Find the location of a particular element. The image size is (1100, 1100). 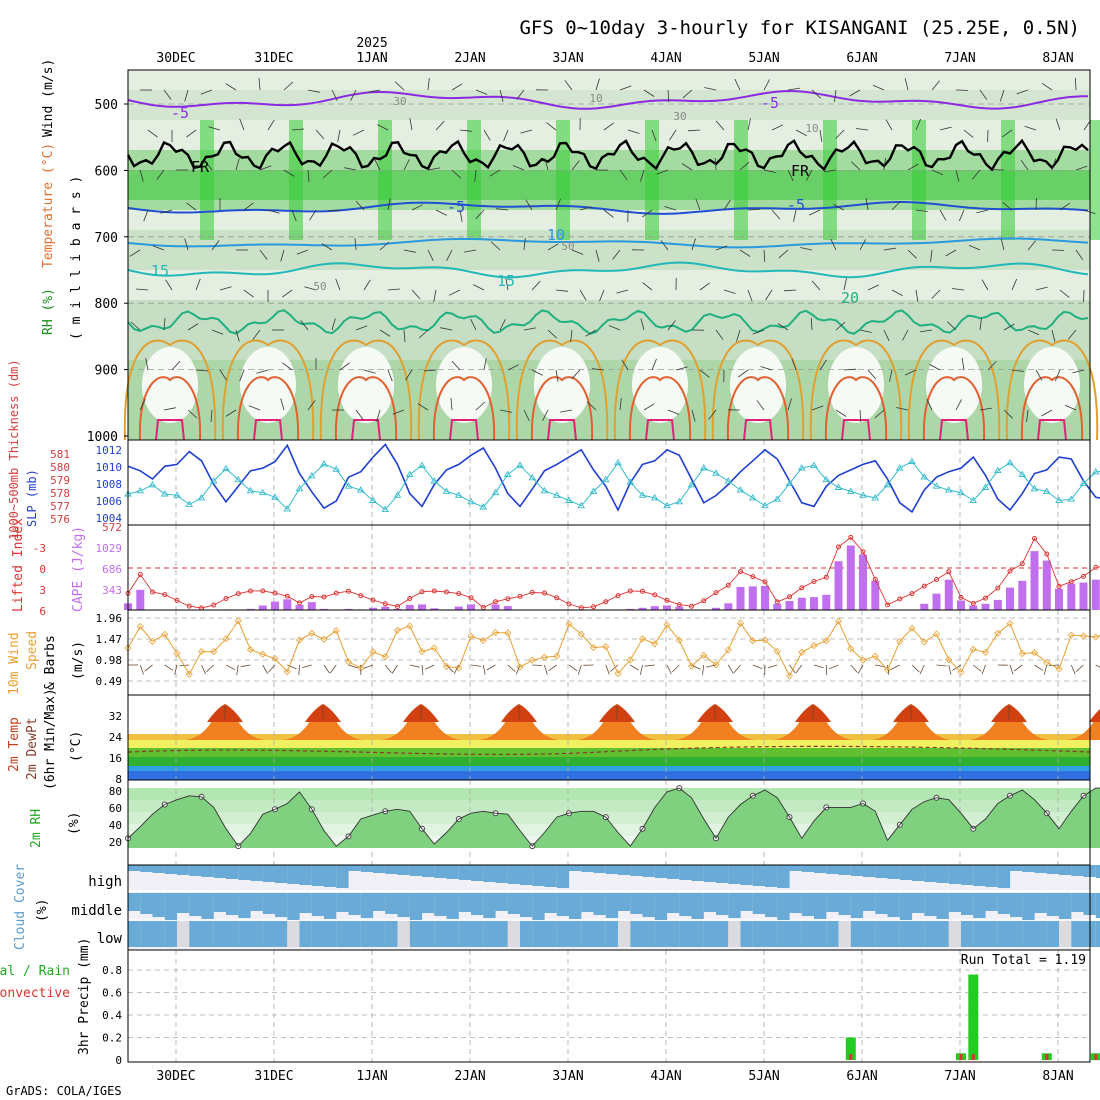

temp-tick-8: 8 is located at coordinates (118, 779).